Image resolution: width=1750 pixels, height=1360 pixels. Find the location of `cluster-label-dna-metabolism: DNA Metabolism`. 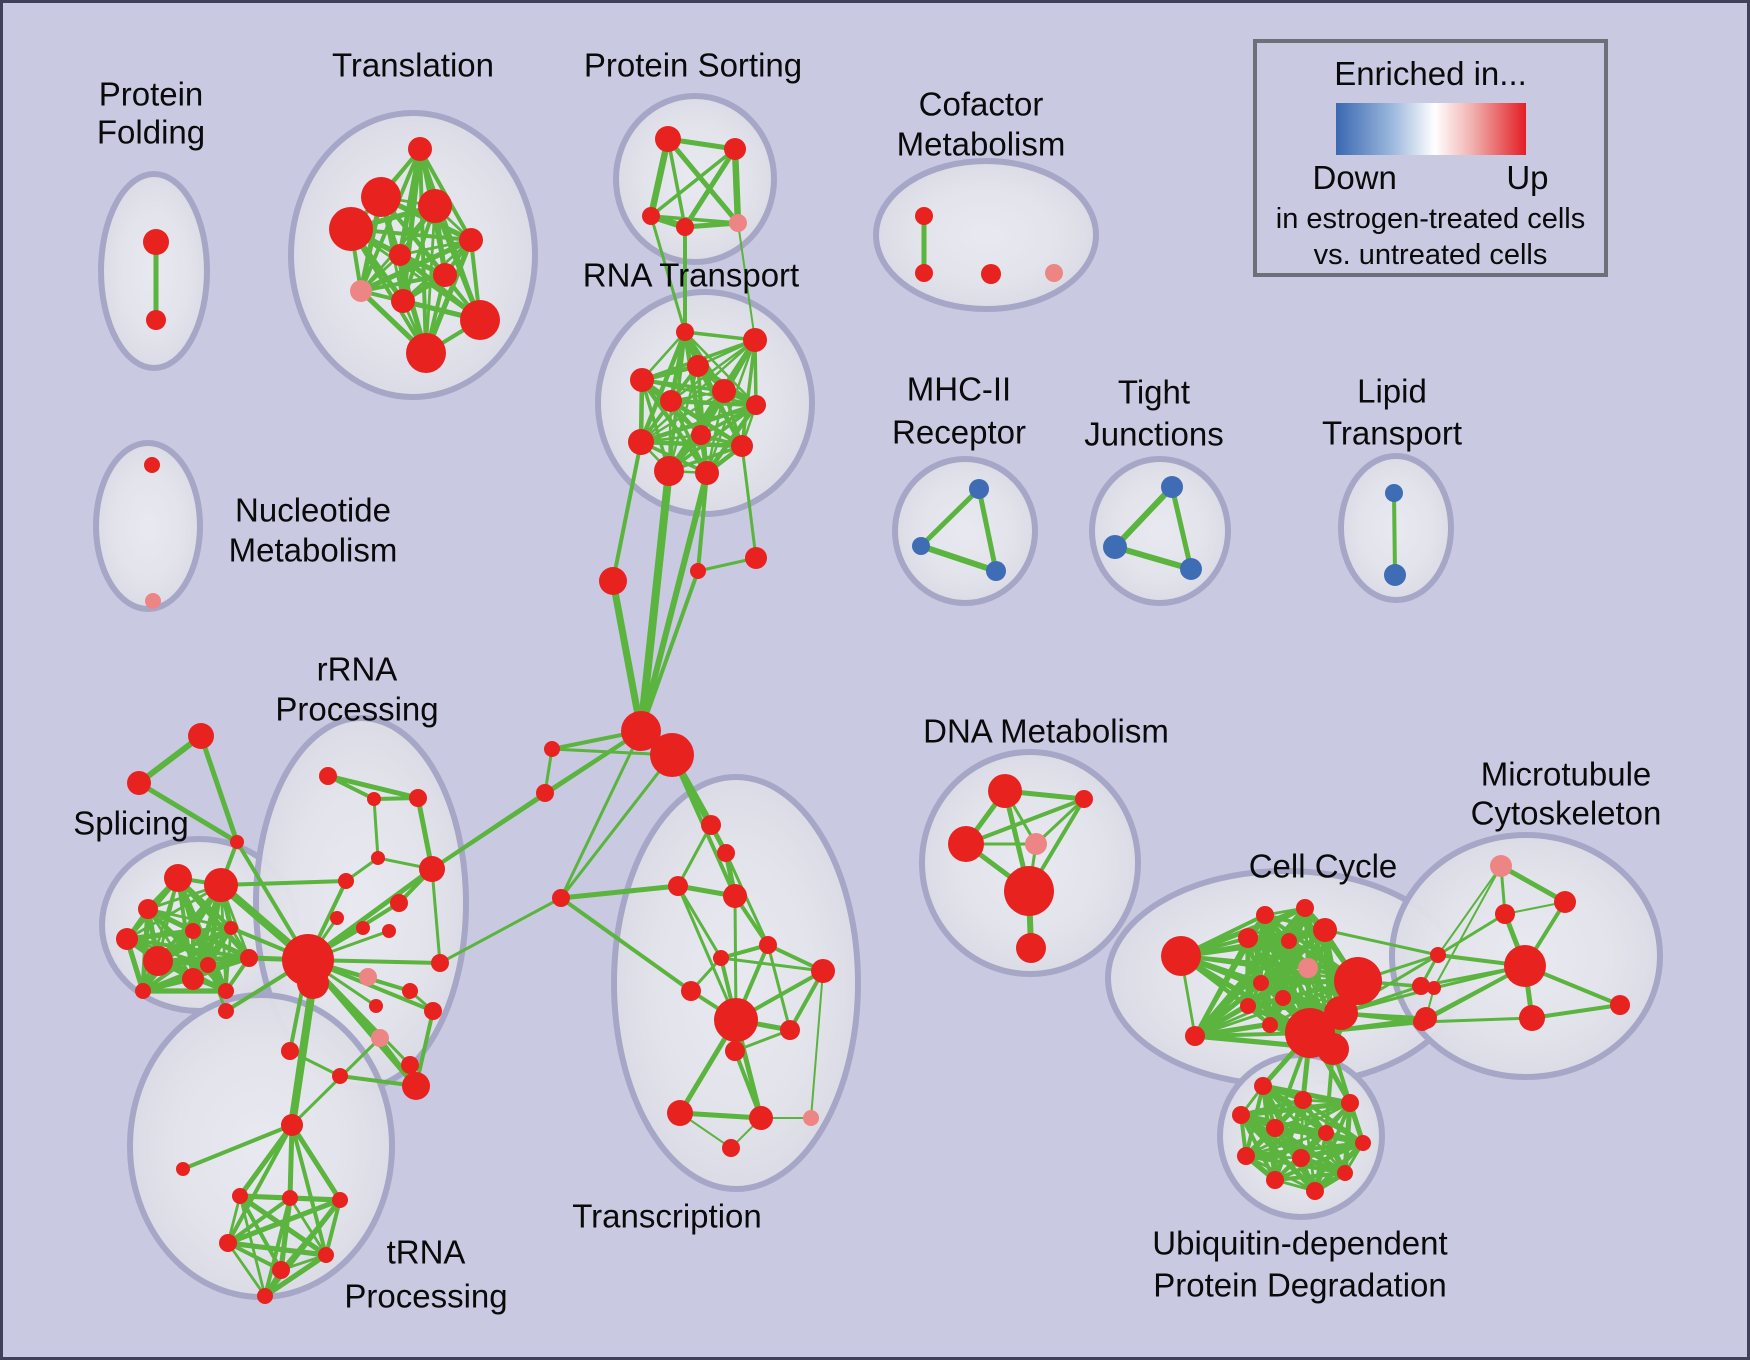

cluster-label-dna-metabolism: DNA Metabolism is located at coordinates (1046, 731).